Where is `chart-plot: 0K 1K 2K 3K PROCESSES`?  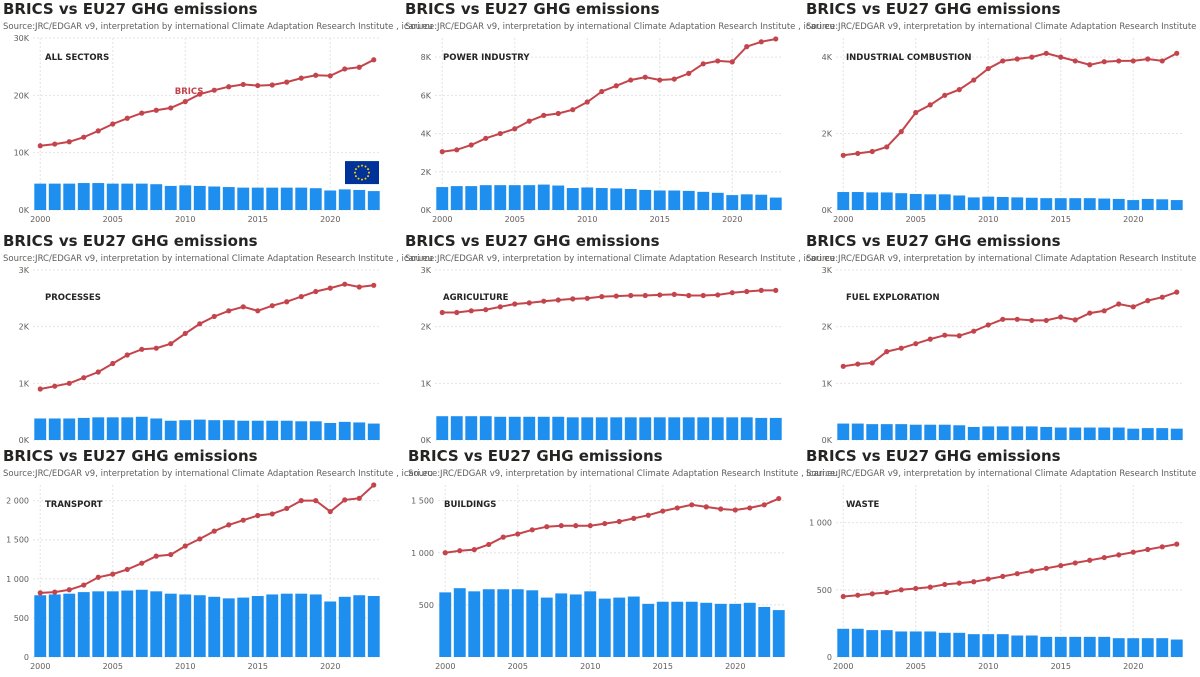
chart-plot: 0K 1K 2K 3K PROCESSES is located at coordinates (200, 355).